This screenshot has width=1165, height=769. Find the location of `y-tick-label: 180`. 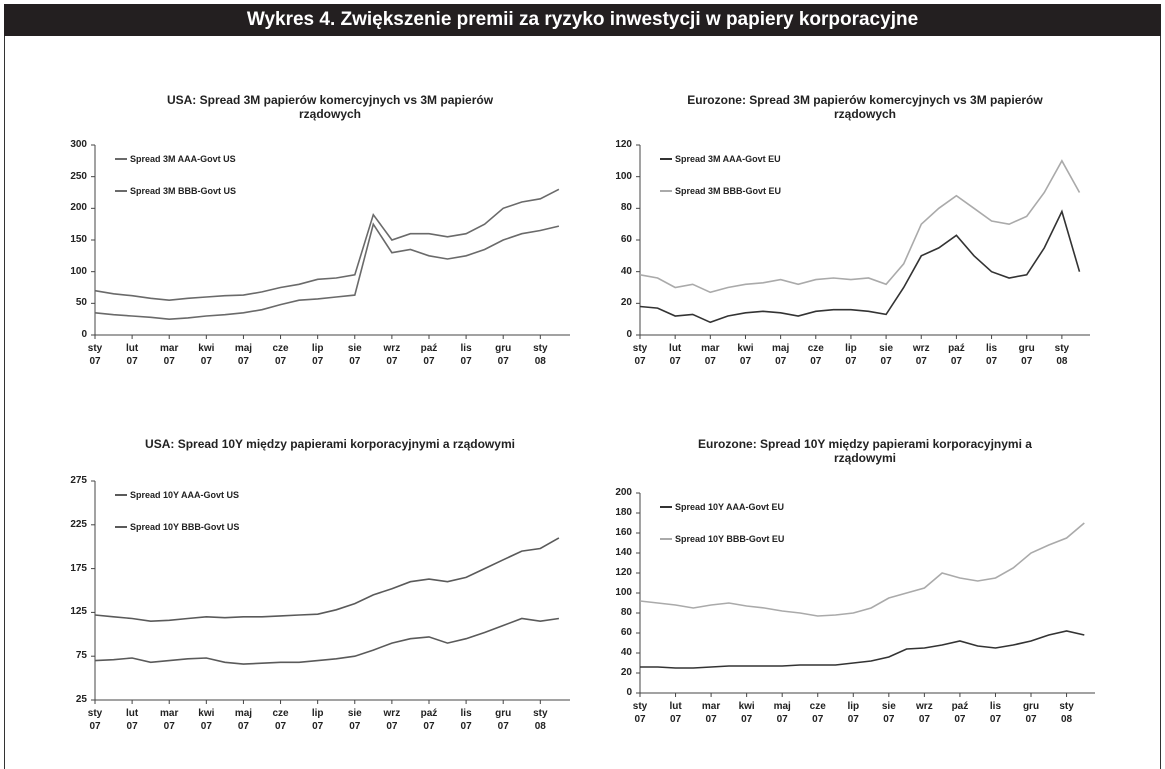

y-tick-label: 180 is located at coordinates (623, 512).